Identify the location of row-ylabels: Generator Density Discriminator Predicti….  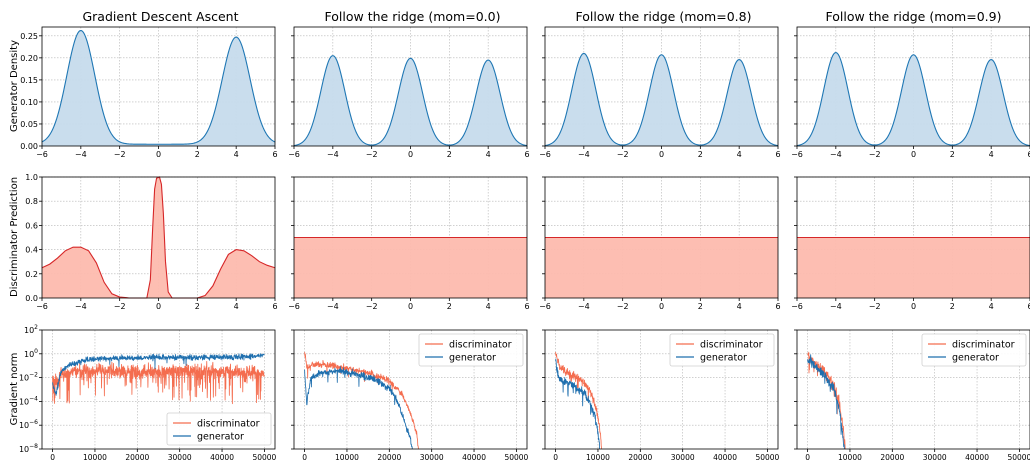
(14, 232).